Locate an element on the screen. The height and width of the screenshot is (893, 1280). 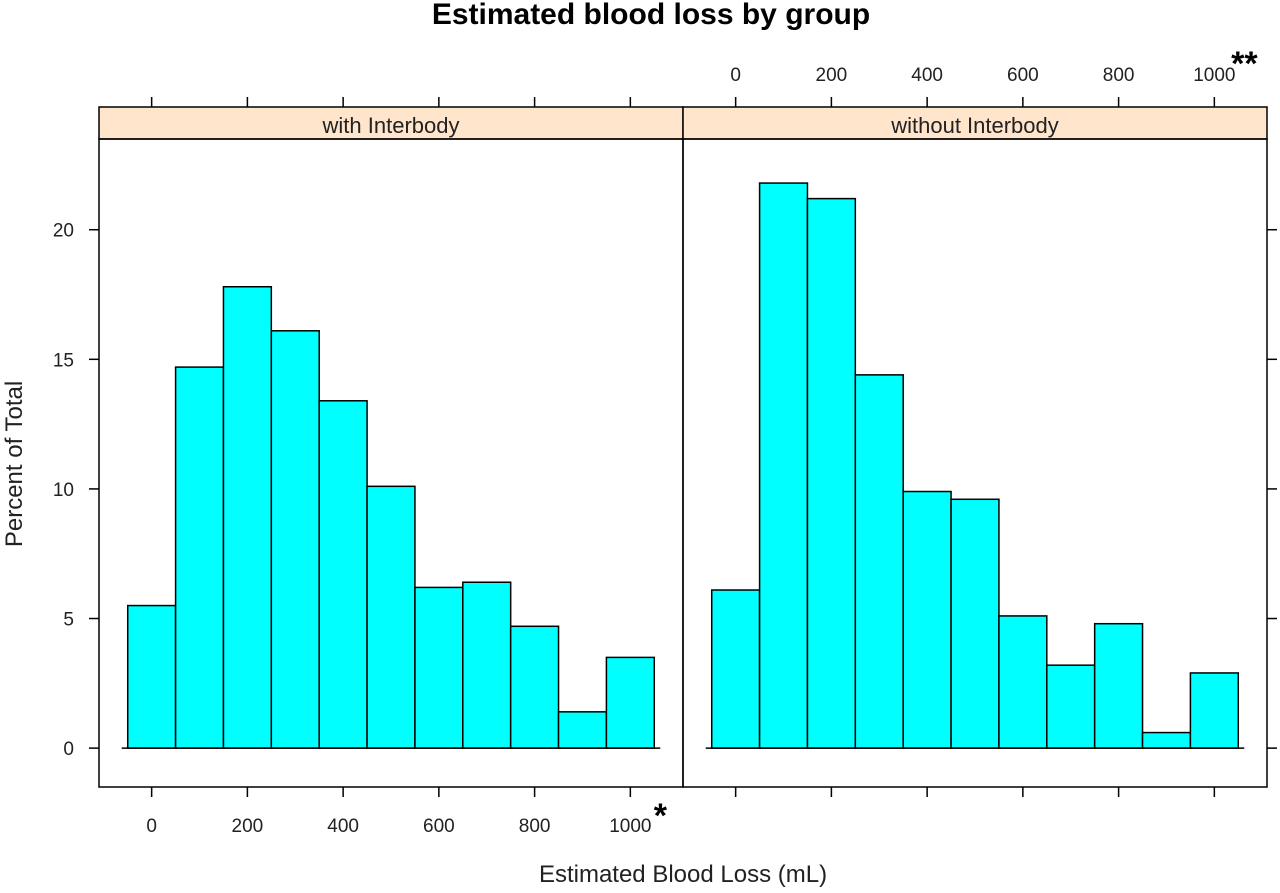
y-tick-label: 15 is located at coordinates (63, 360).